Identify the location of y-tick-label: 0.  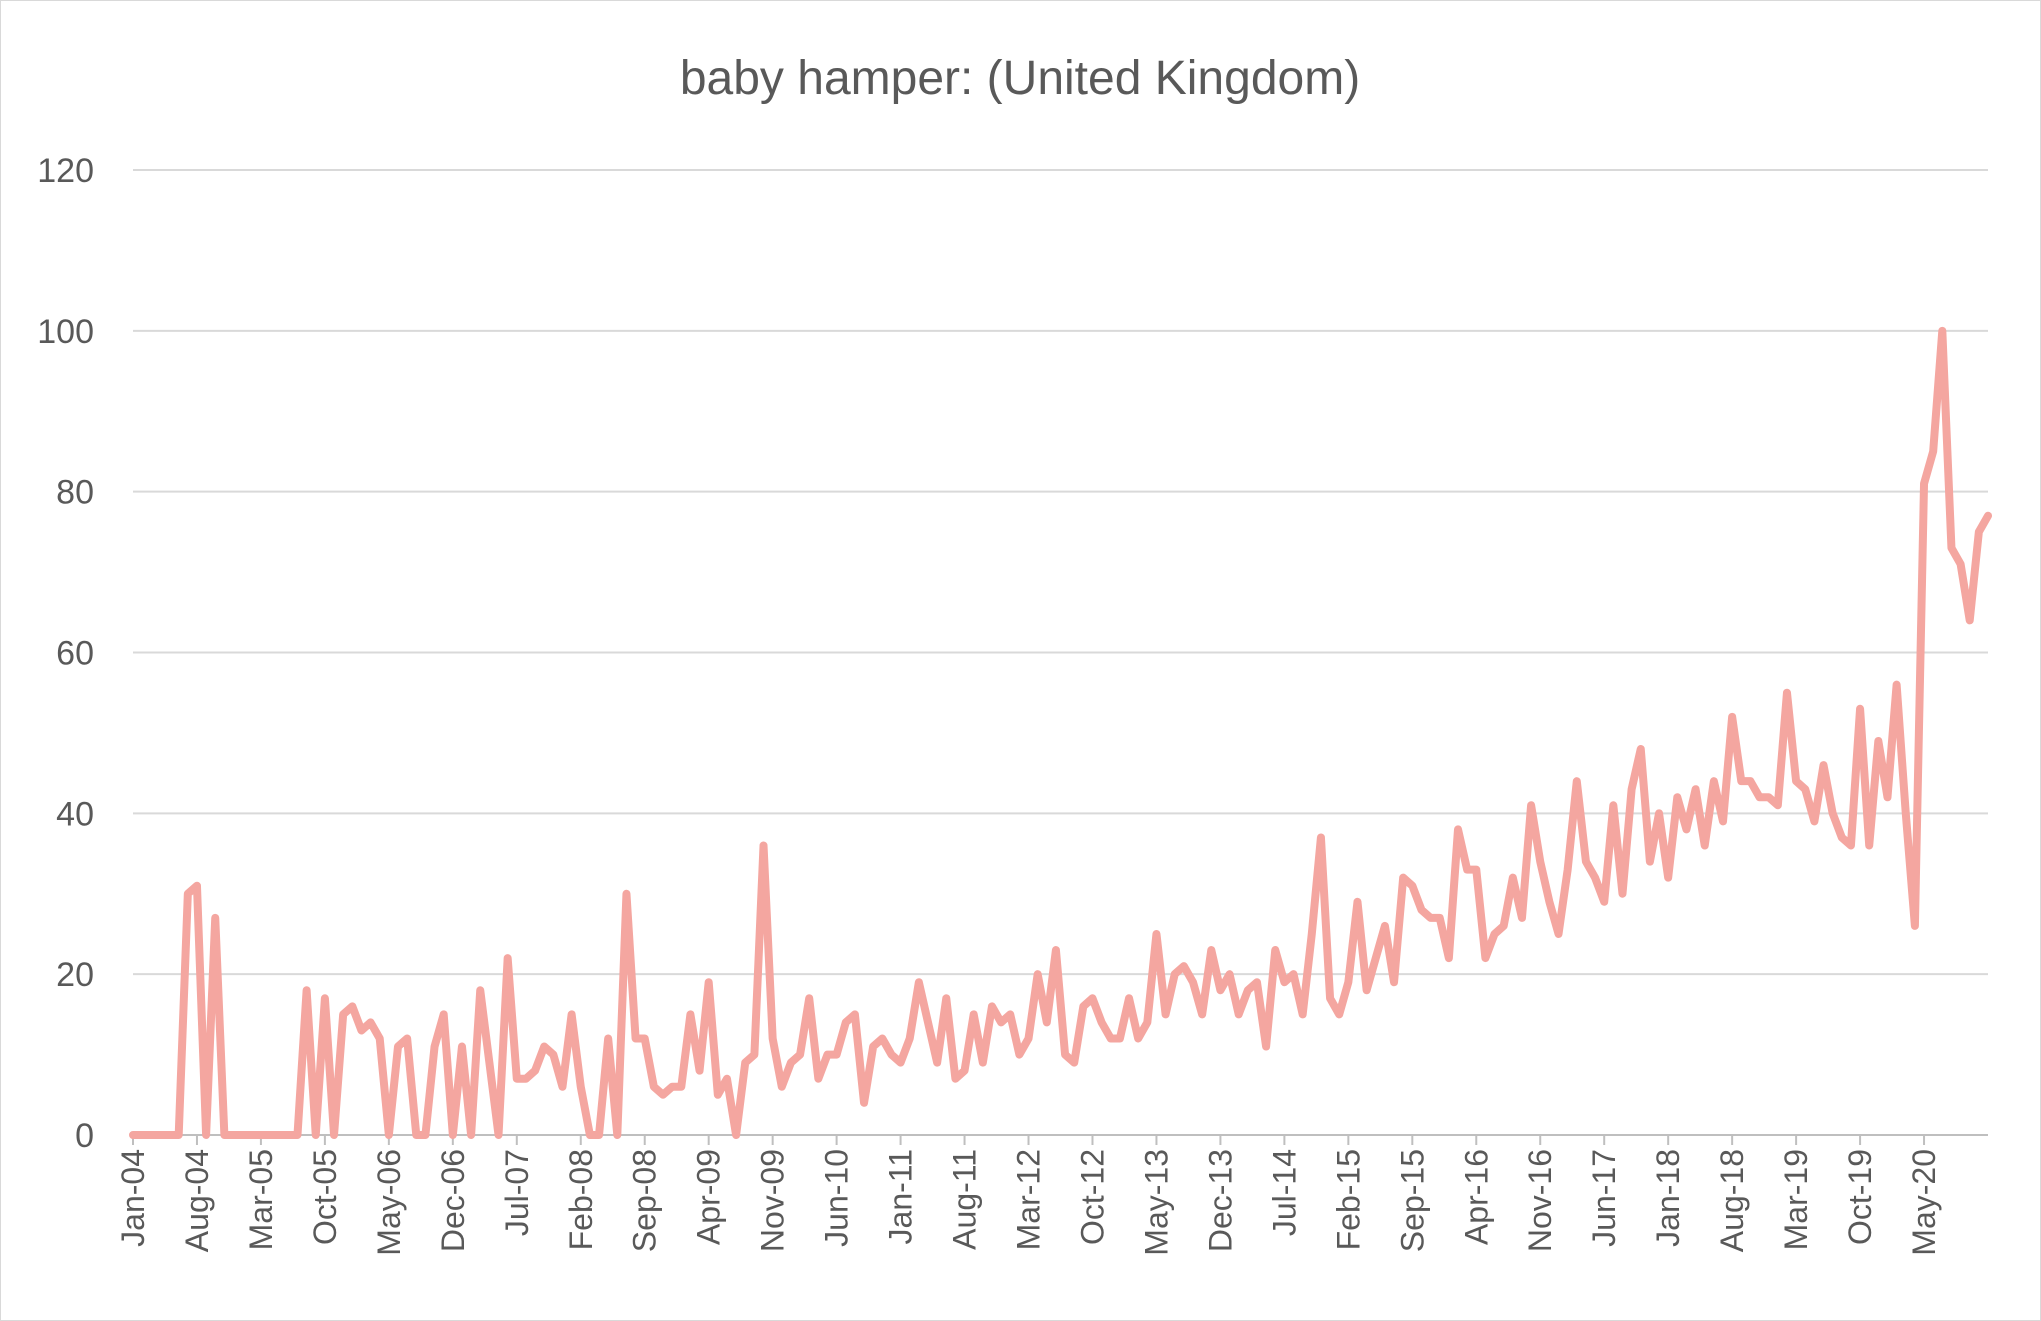
(84, 1136).